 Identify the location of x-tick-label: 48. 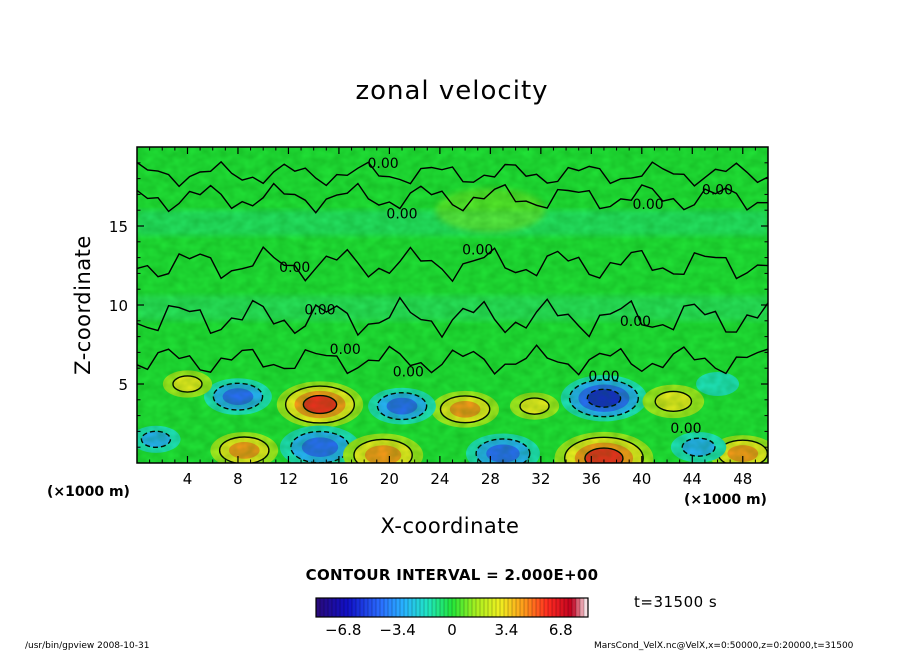
(742, 479).